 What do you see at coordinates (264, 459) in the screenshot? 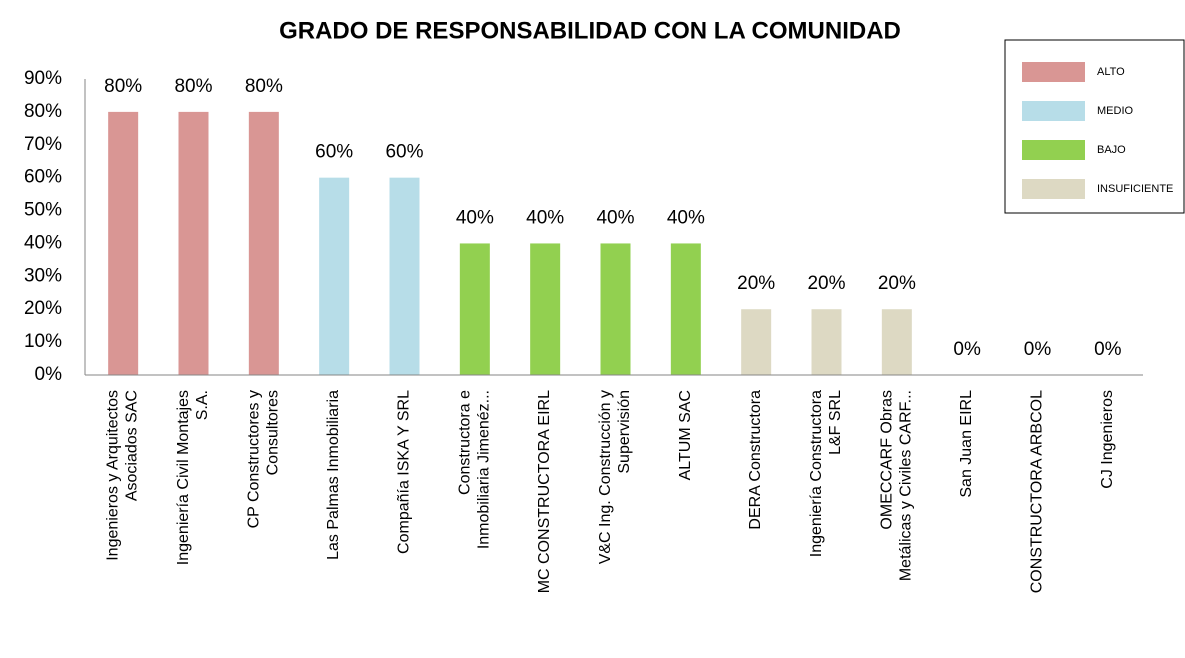
I see `x-tick-label: CP Constructores y Consultores` at bounding box center [264, 459].